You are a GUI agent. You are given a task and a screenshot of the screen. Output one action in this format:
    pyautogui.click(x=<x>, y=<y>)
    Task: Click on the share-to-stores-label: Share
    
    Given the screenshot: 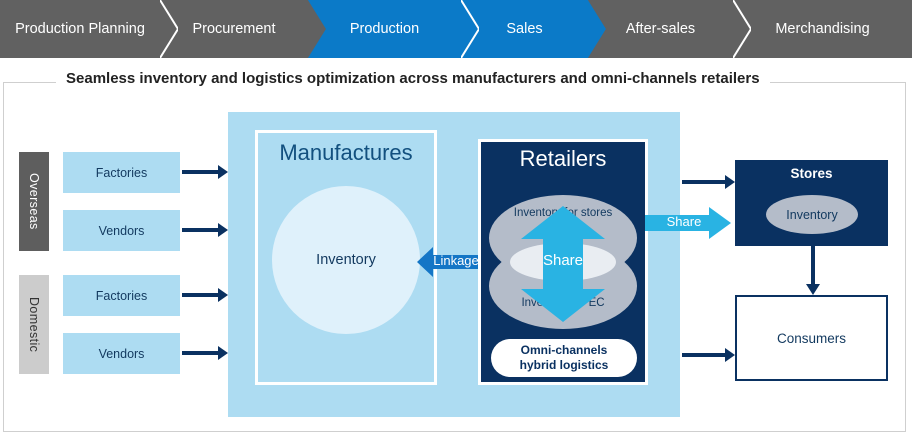 What is the action you would take?
    pyautogui.click(x=684, y=221)
    